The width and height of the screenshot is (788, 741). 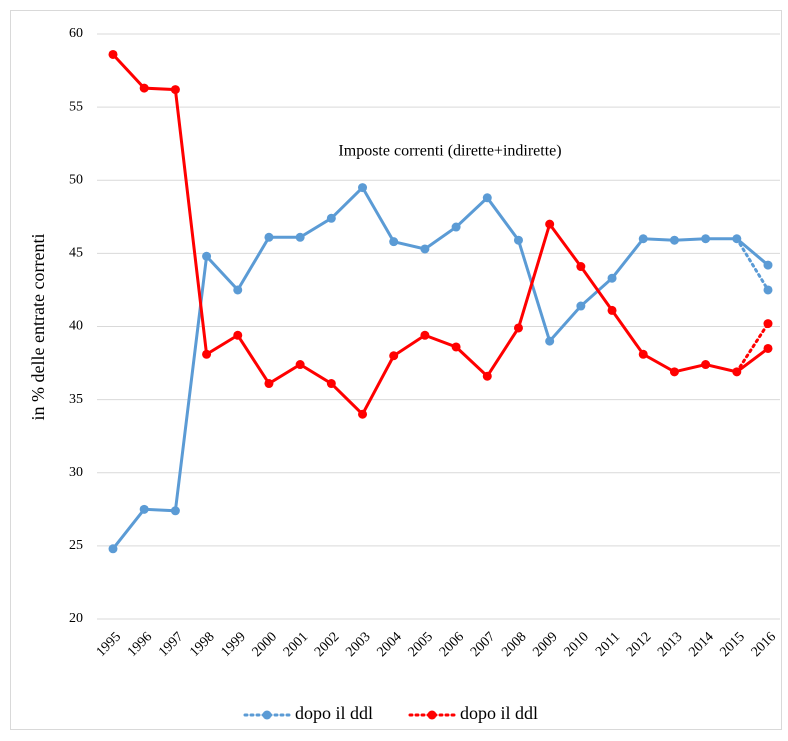 What do you see at coordinates (76, 618) in the screenshot?
I see `y-tick-label: 20` at bounding box center [76, 618].